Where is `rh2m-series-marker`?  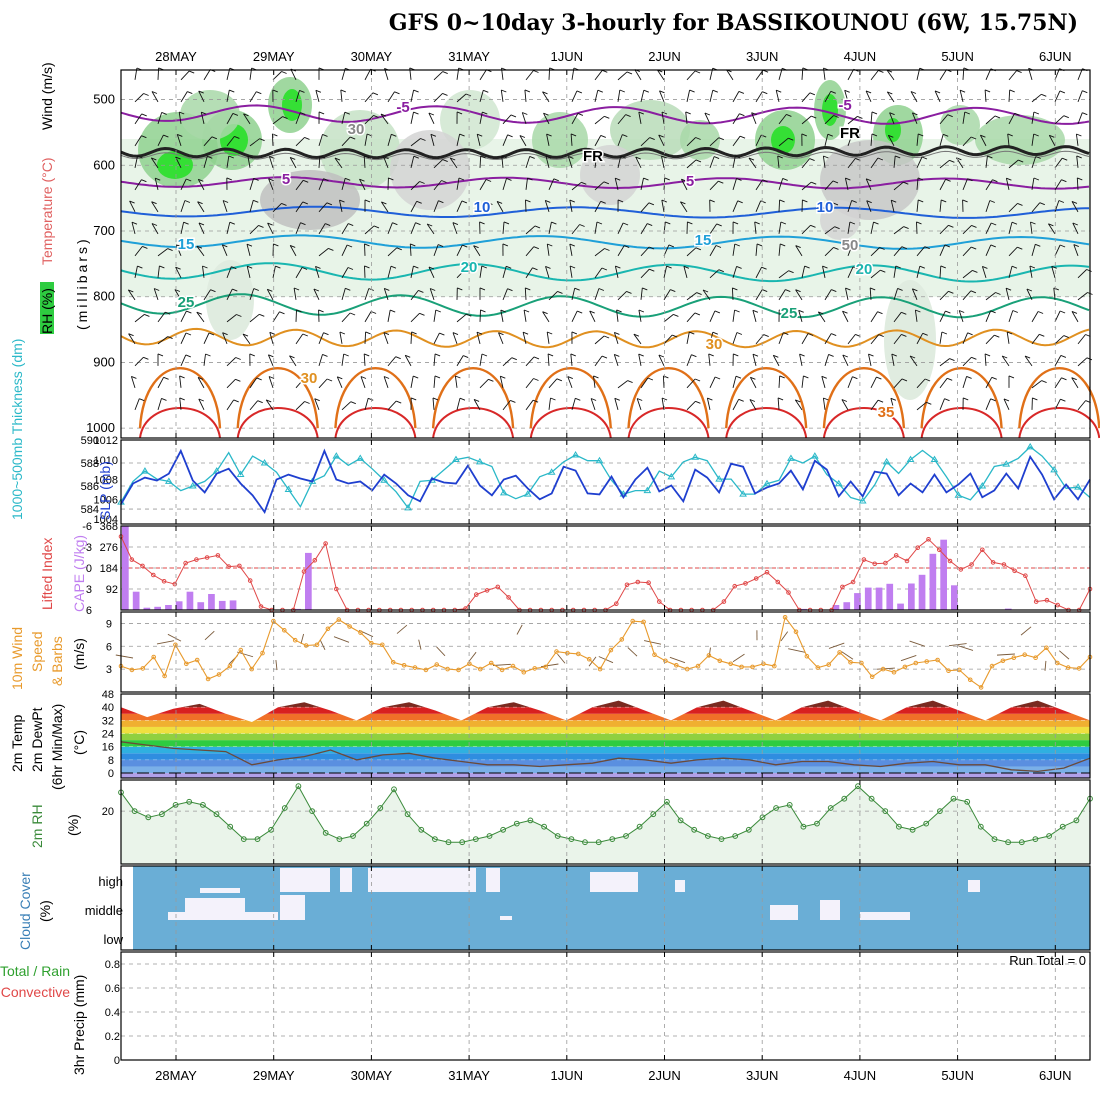
rh2m-series-marker is located at coordinates (721, 839).